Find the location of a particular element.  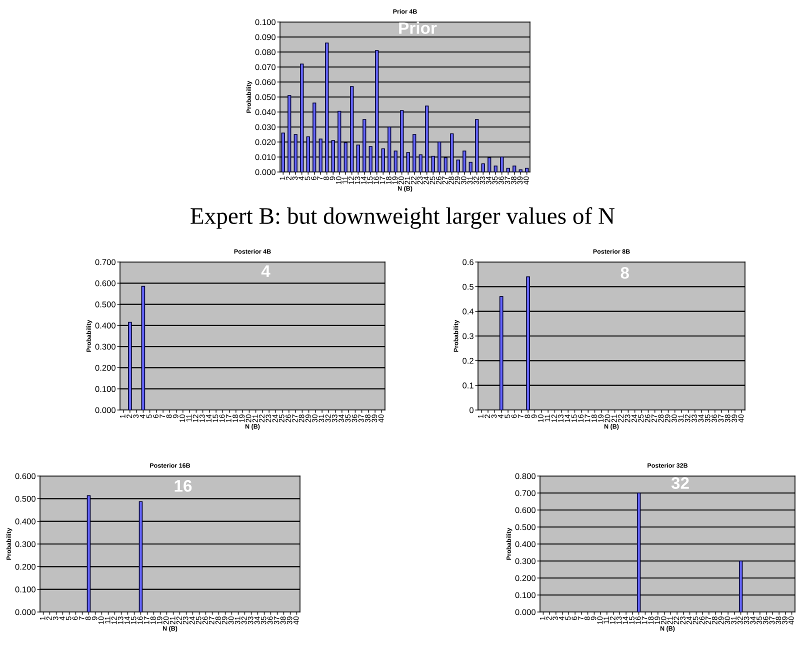

y-tick-label: 0.5 is located at coordinates (468, 287).